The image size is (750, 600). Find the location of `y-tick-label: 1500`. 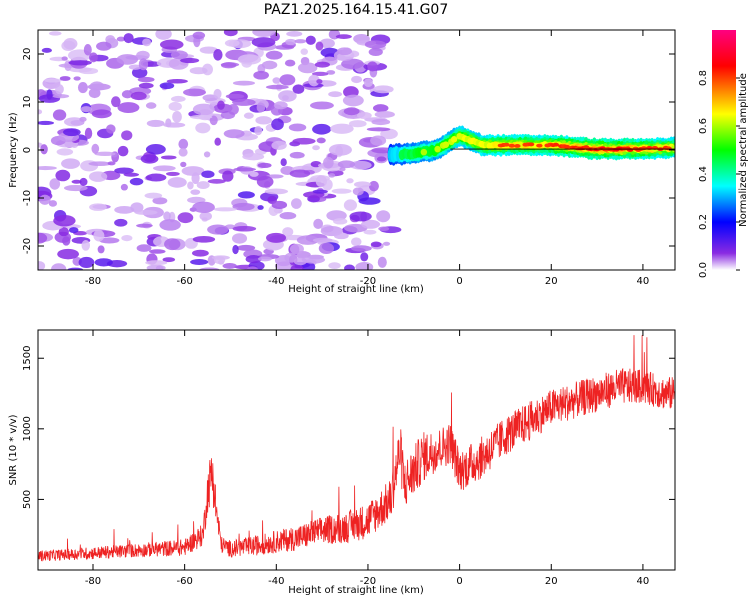

y-tick-label: 1500 is located at coordinates (27, 358).